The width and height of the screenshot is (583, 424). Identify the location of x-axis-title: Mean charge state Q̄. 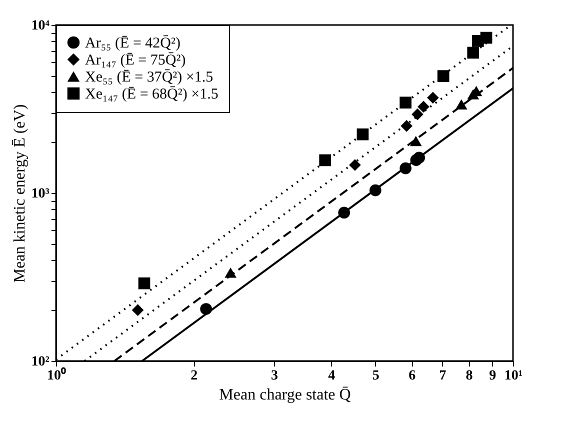
(285, 395).